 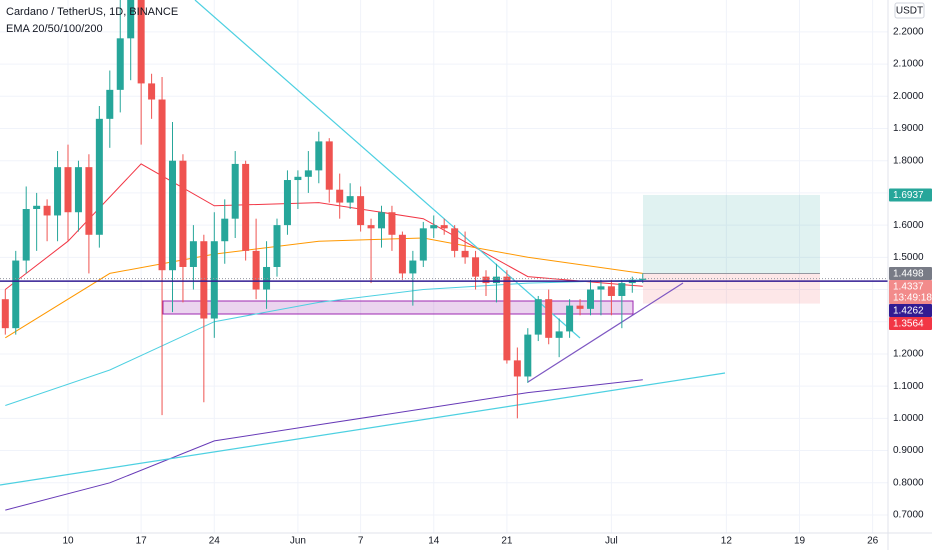 What do you see at coordinates (908, 32) in the screenshot?
I see `y-tick-label: 2.2000` at bounding box center [908, 32].